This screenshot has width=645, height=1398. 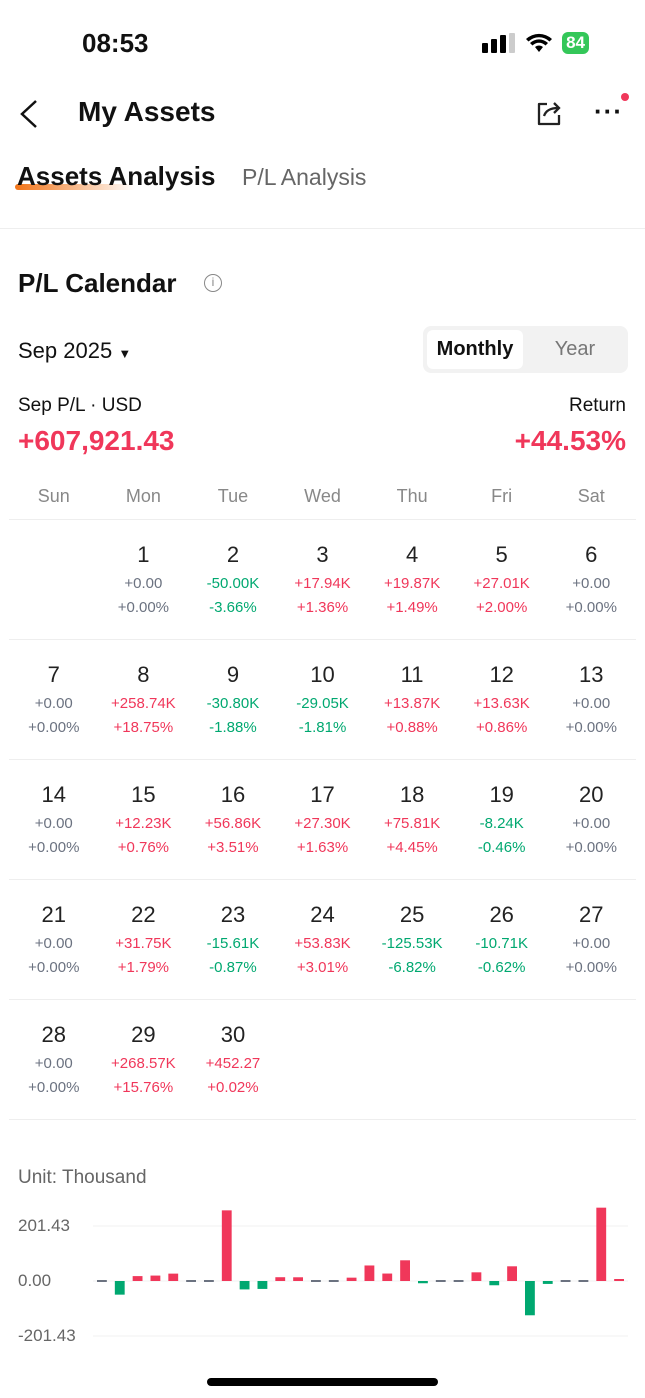 What do you see at coordinates (54, 914) in the screenshot?
I see `day-number: 21` at bounding box center [54, 914].